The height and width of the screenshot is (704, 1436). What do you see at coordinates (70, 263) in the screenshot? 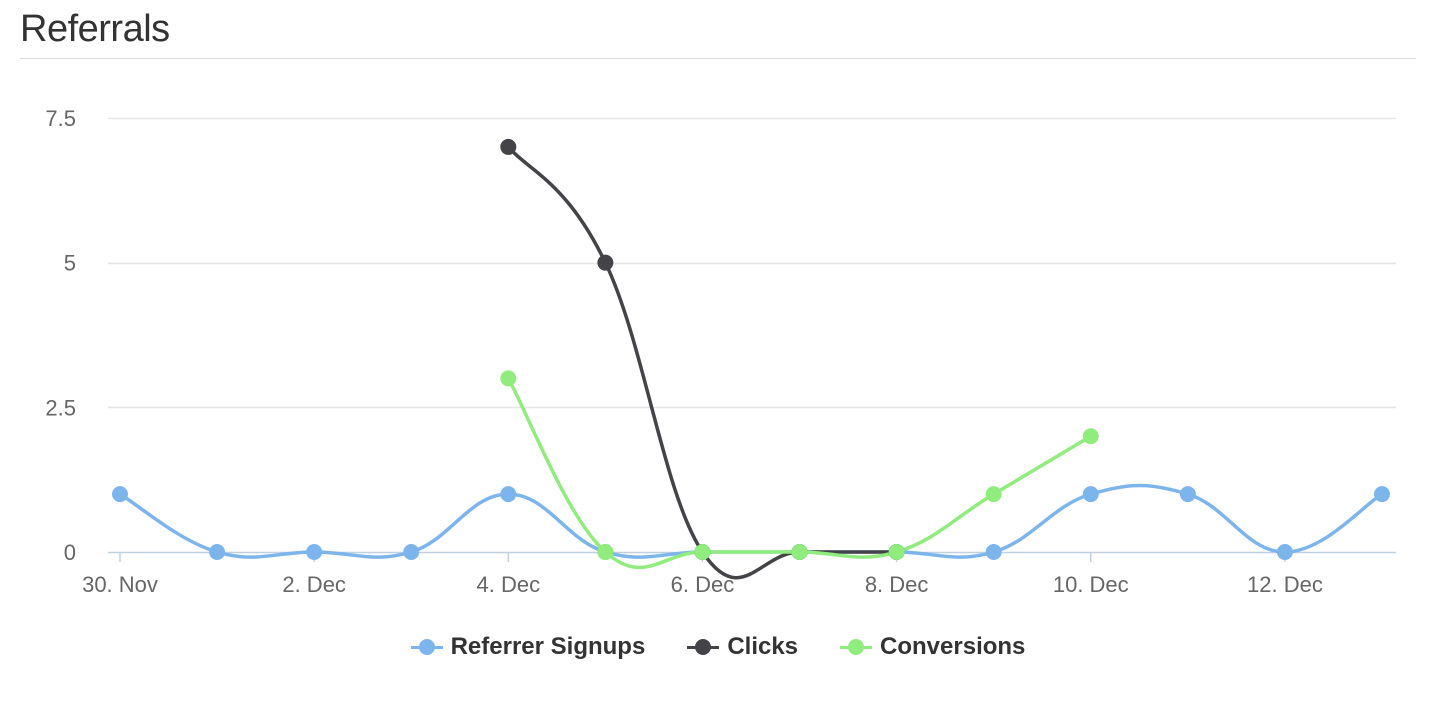
I see `y-tick-label: 5` at bounding box center [70, 263].